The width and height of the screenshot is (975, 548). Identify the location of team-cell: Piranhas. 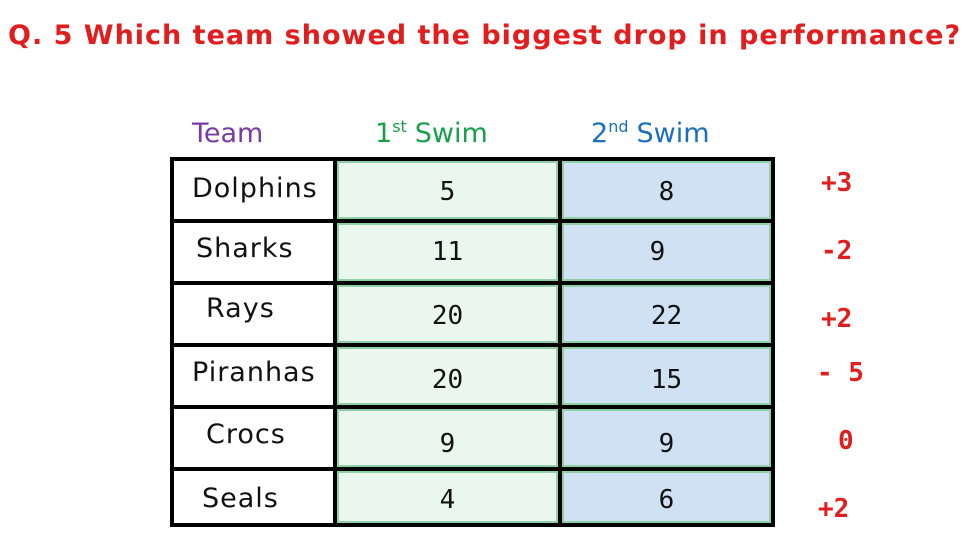
(253, 376).